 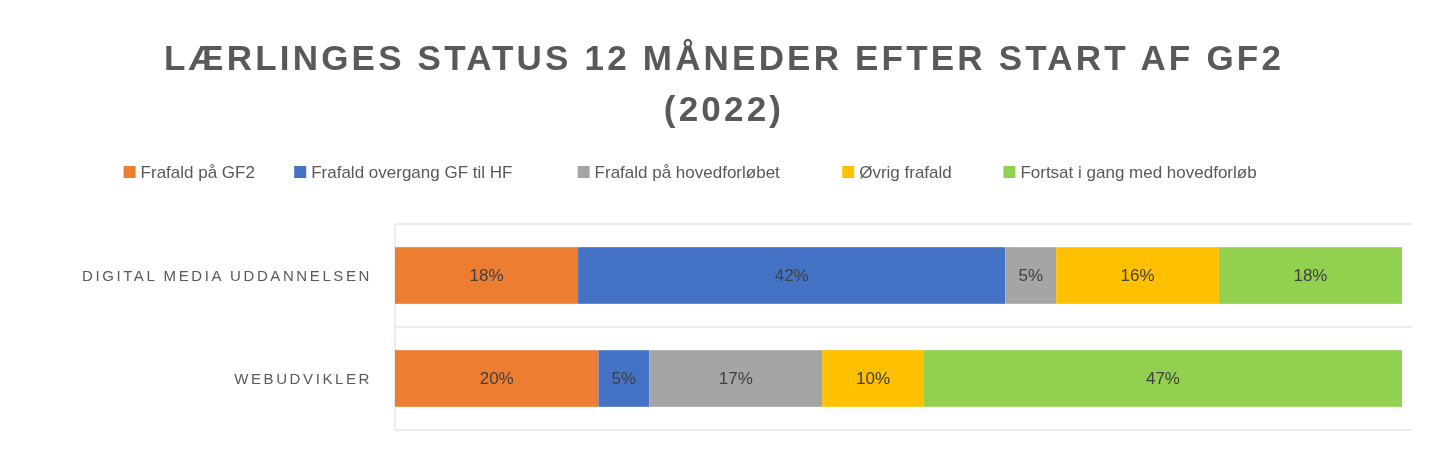 I want to click on legend-label: Frafald på hovedforløbet, so click(x=687, y=172).